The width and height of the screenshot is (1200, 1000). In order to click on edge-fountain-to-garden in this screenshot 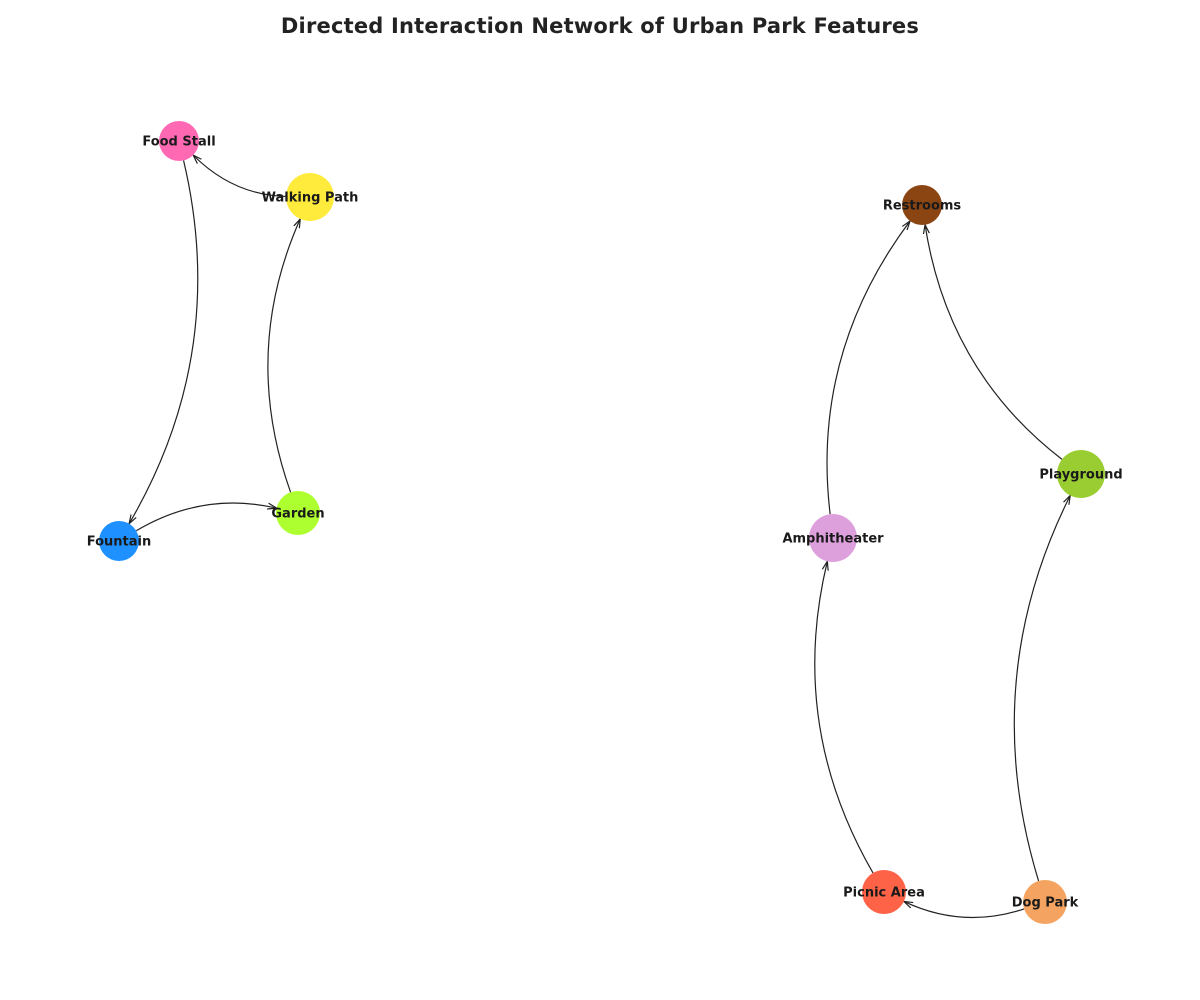, I will do `click(205, 517)`.